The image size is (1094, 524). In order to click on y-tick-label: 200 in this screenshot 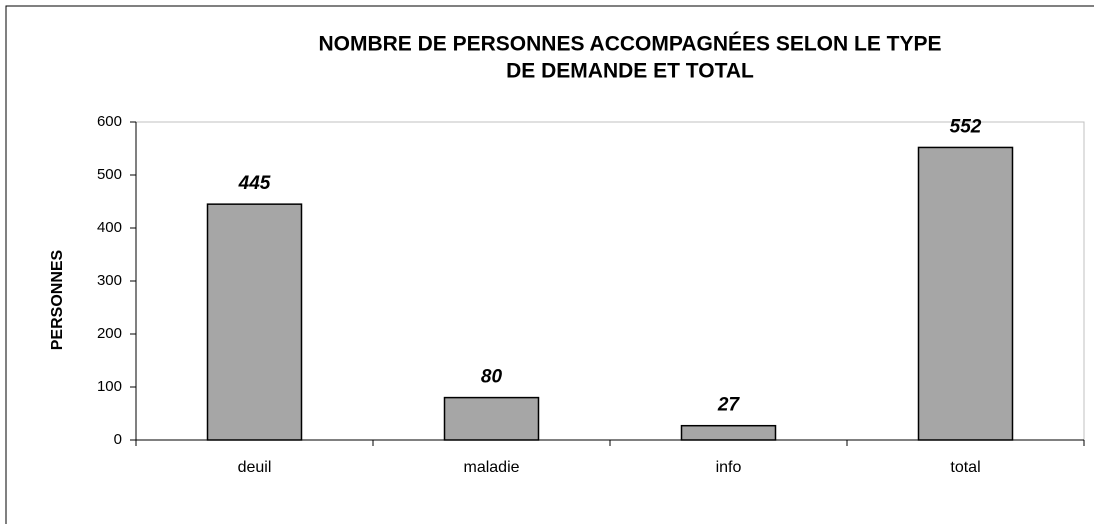, I will do `click(109, 333)`.